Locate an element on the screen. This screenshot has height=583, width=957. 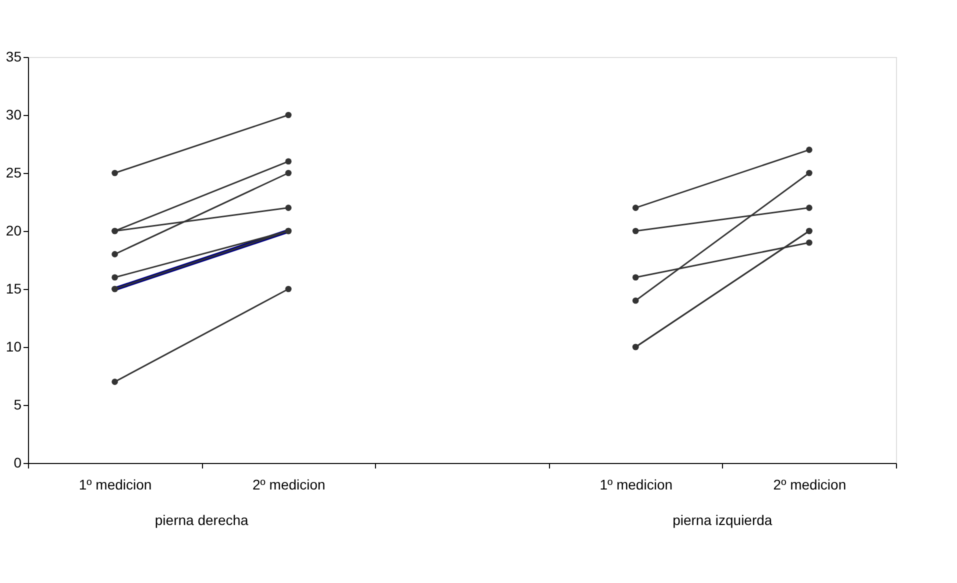
y-tick-label: 10 is located at coordinates (14, 346).